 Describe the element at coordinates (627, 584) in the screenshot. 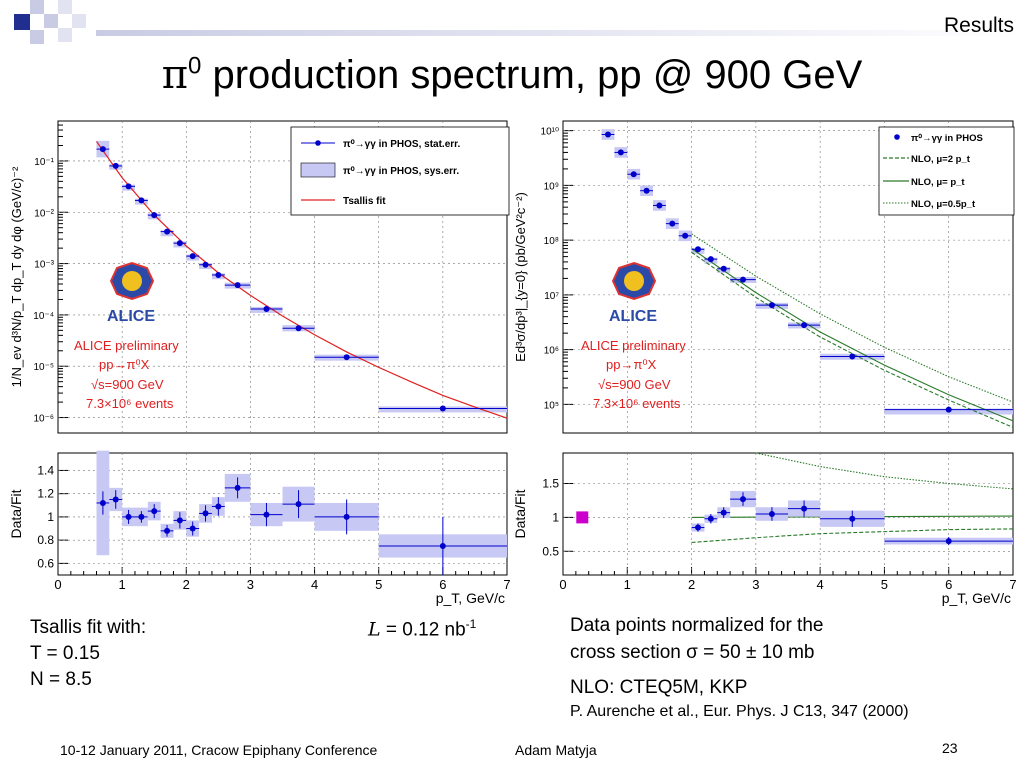

I see `x-tick-label: 1` at that location.